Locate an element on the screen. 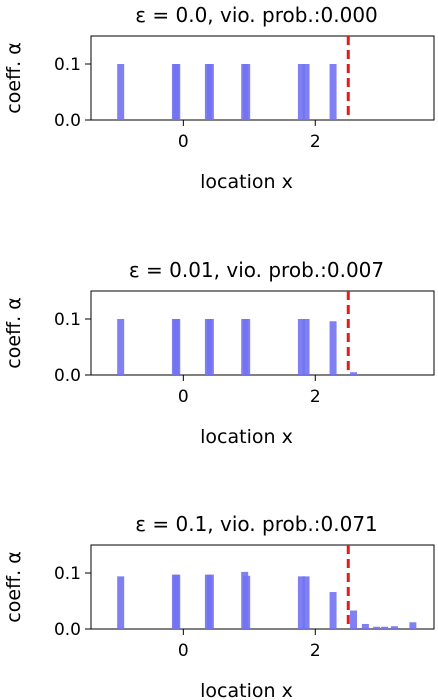 This screenshot has height=700, width=438. chart-title: ε = 0.1, vio. prob.:0.071 is located at coordinates (256, 524).